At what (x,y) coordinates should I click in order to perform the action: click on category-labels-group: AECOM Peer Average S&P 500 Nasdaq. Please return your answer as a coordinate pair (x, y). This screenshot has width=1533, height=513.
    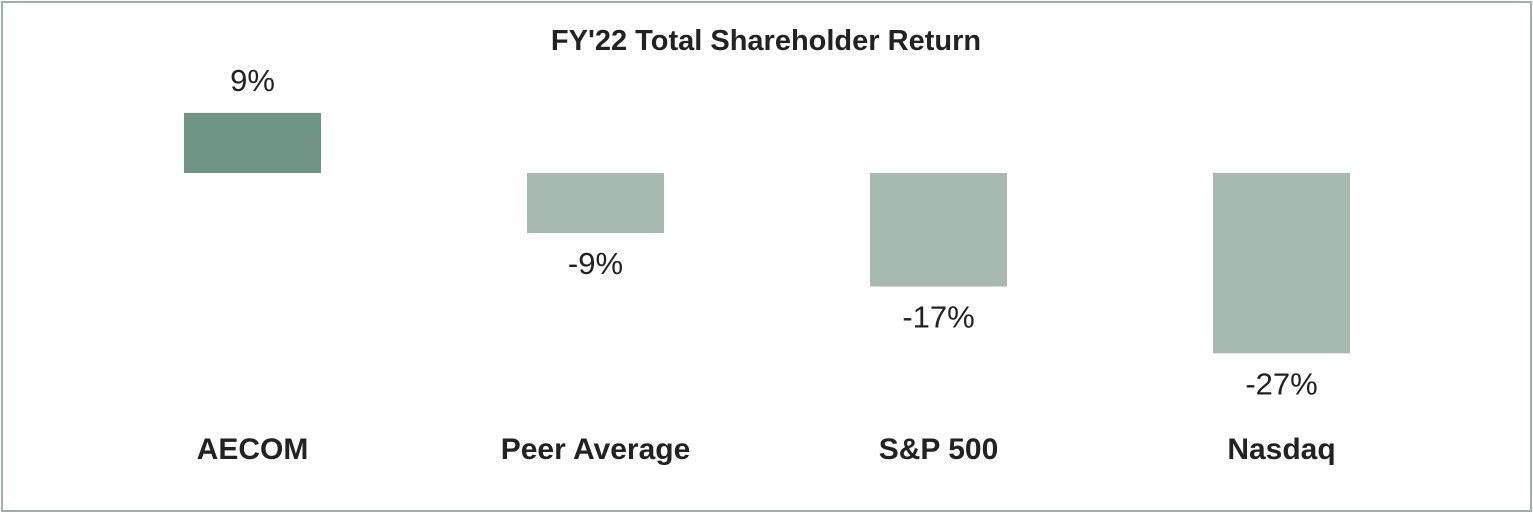
    Looking at the image, I should click on (766, 449).